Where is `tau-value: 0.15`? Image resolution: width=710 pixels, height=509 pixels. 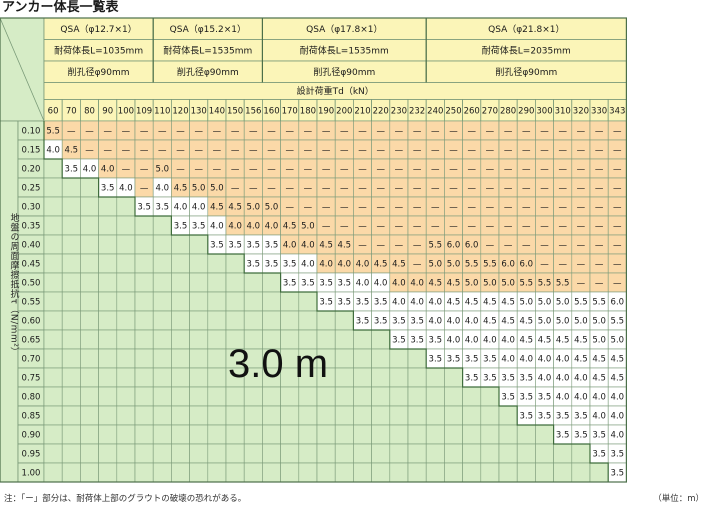
tau-value: 0.15 is located at coordinates (31, 151).